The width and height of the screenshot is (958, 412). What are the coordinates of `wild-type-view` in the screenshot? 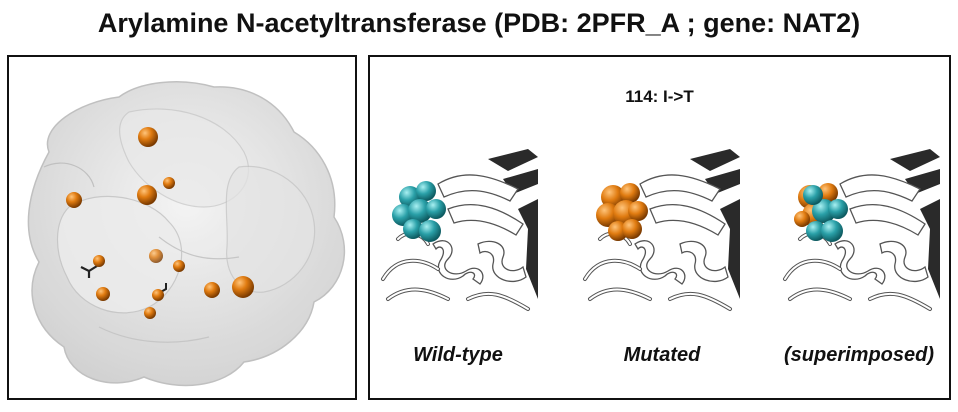 It's located at (458, 231).